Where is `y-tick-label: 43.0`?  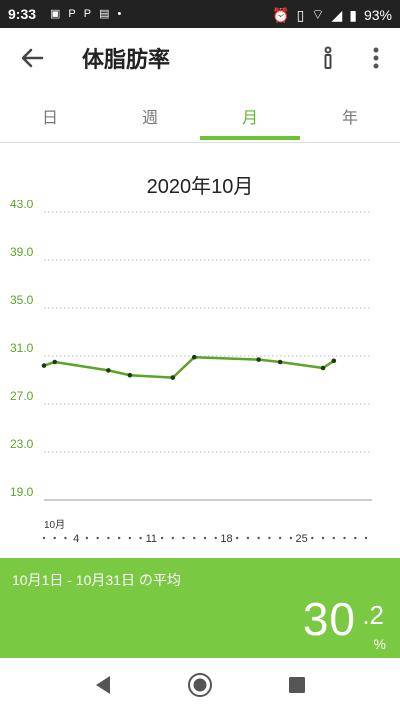
y-tick-label: 43.0 is located at coordinates (22, 205).